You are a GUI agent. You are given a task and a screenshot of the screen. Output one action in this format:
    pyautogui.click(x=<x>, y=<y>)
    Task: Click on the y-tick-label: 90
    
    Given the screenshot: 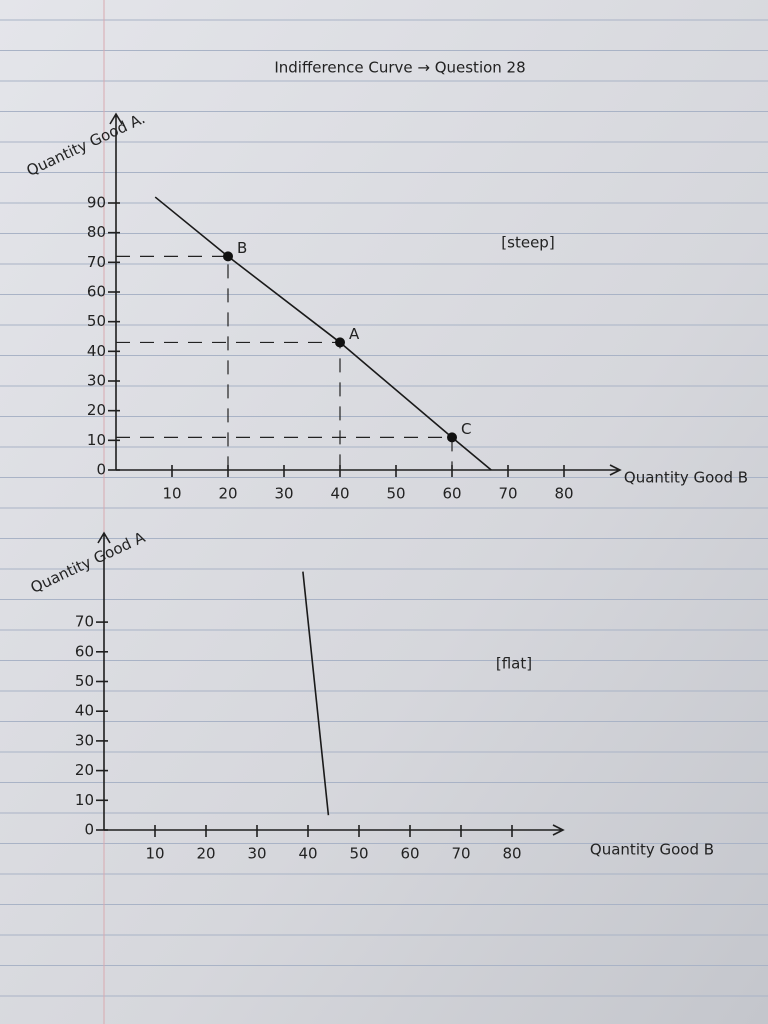 What is the action you would take?
    pyautogui.click(x=96, y=203)
    